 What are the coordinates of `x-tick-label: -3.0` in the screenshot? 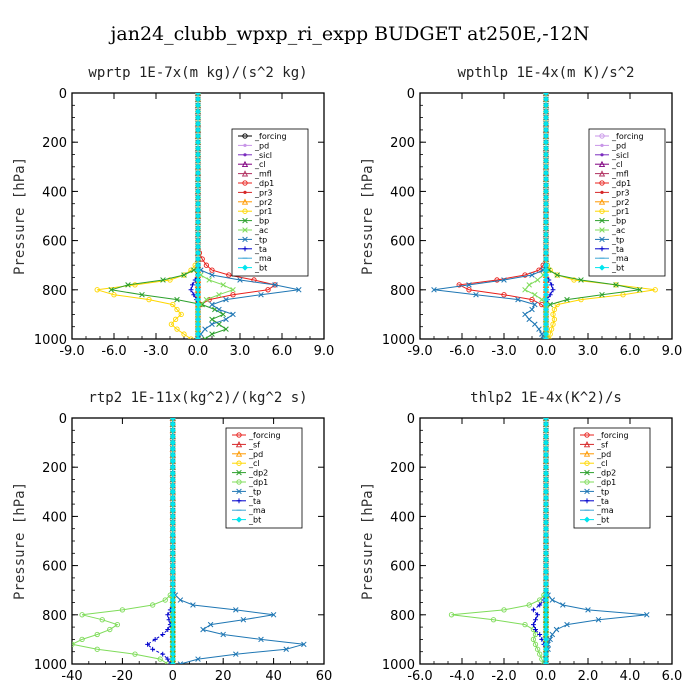 It's located at (155, 351).